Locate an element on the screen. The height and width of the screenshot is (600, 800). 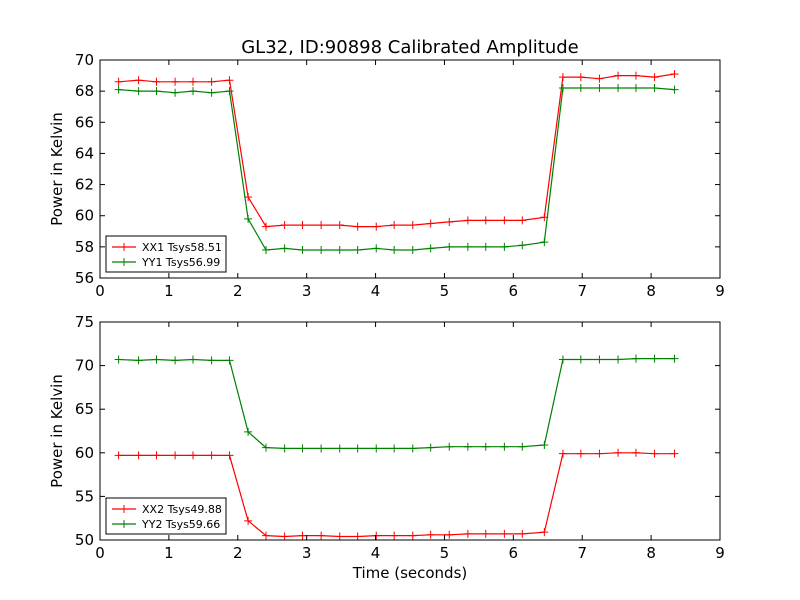
legend: XX2 Tsys49.88 YY2 Tsys59.66 is located at coordinates (166, 516).